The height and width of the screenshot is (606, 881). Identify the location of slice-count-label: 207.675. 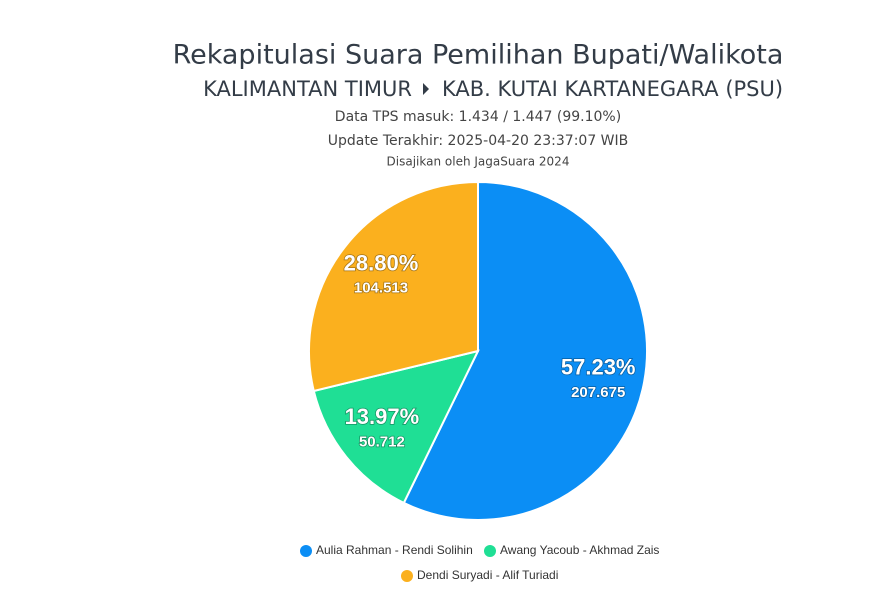
(598, 392).